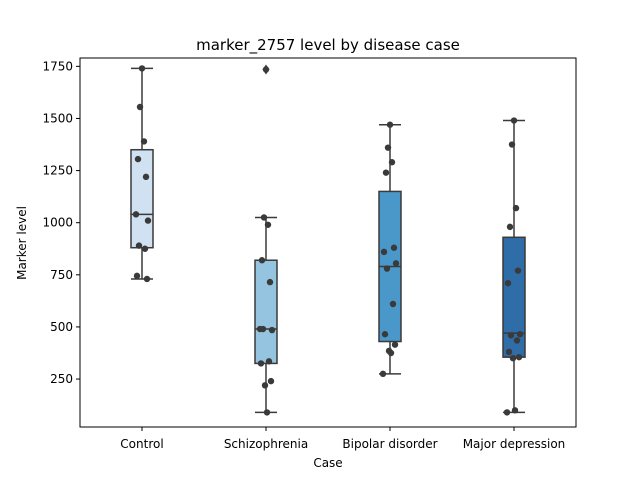 This screenshot has width=640, height=480. What do you see at coordinates (57, 118) in the screenshot?
I see `y-tick-label: 1500` at bounding box center [57, 118].